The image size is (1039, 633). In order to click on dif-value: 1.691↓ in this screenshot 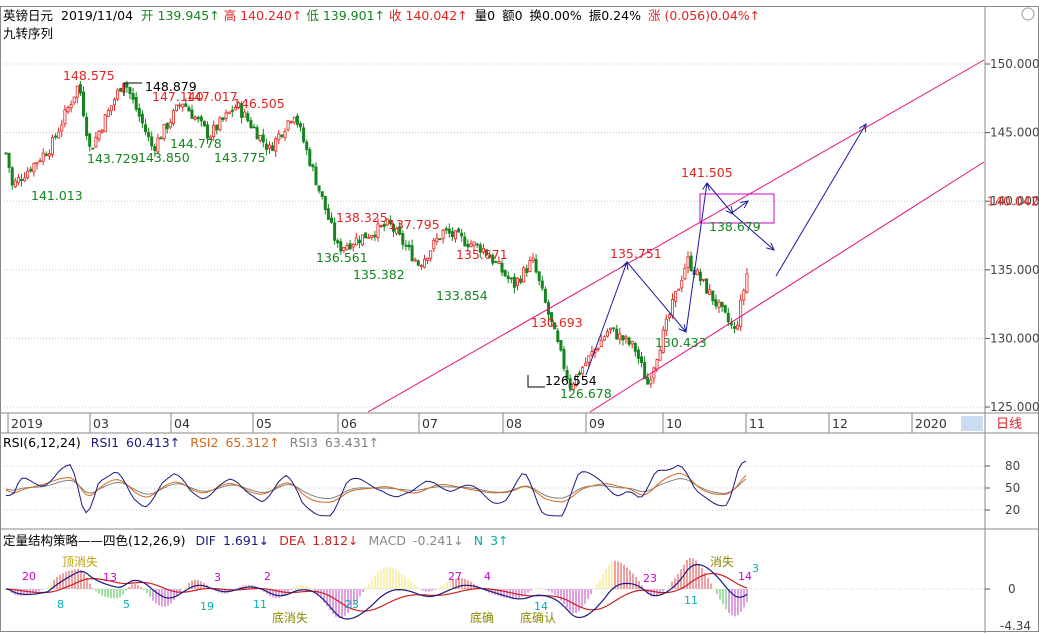, I will do `click(246, 540)`.